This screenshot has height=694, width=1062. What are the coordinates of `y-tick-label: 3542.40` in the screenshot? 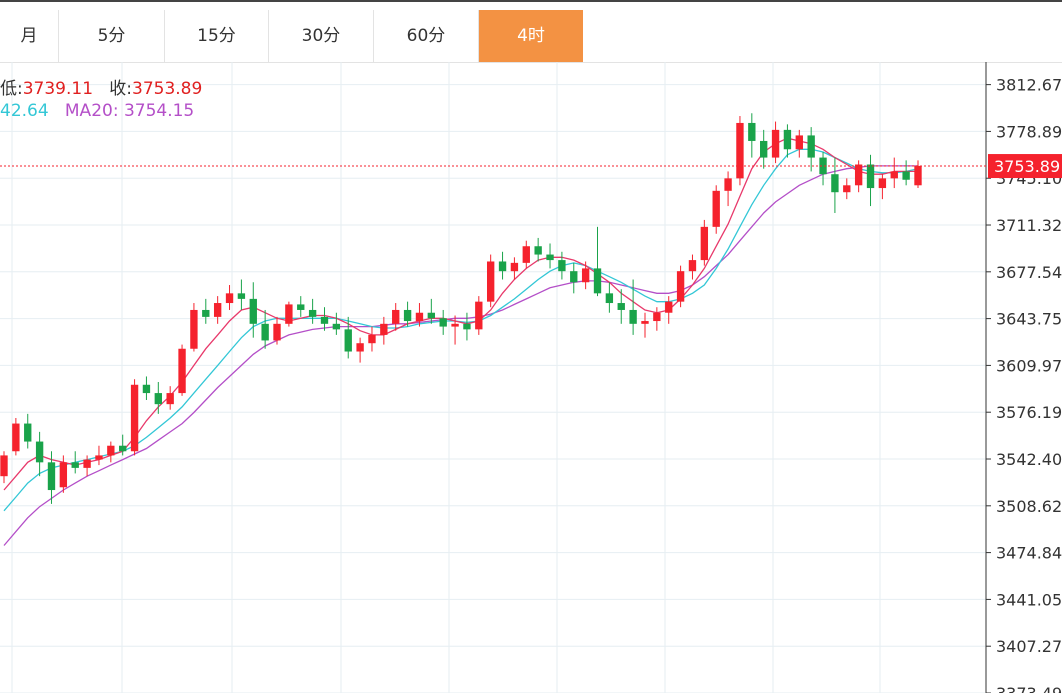 It's located at (1029, 459).